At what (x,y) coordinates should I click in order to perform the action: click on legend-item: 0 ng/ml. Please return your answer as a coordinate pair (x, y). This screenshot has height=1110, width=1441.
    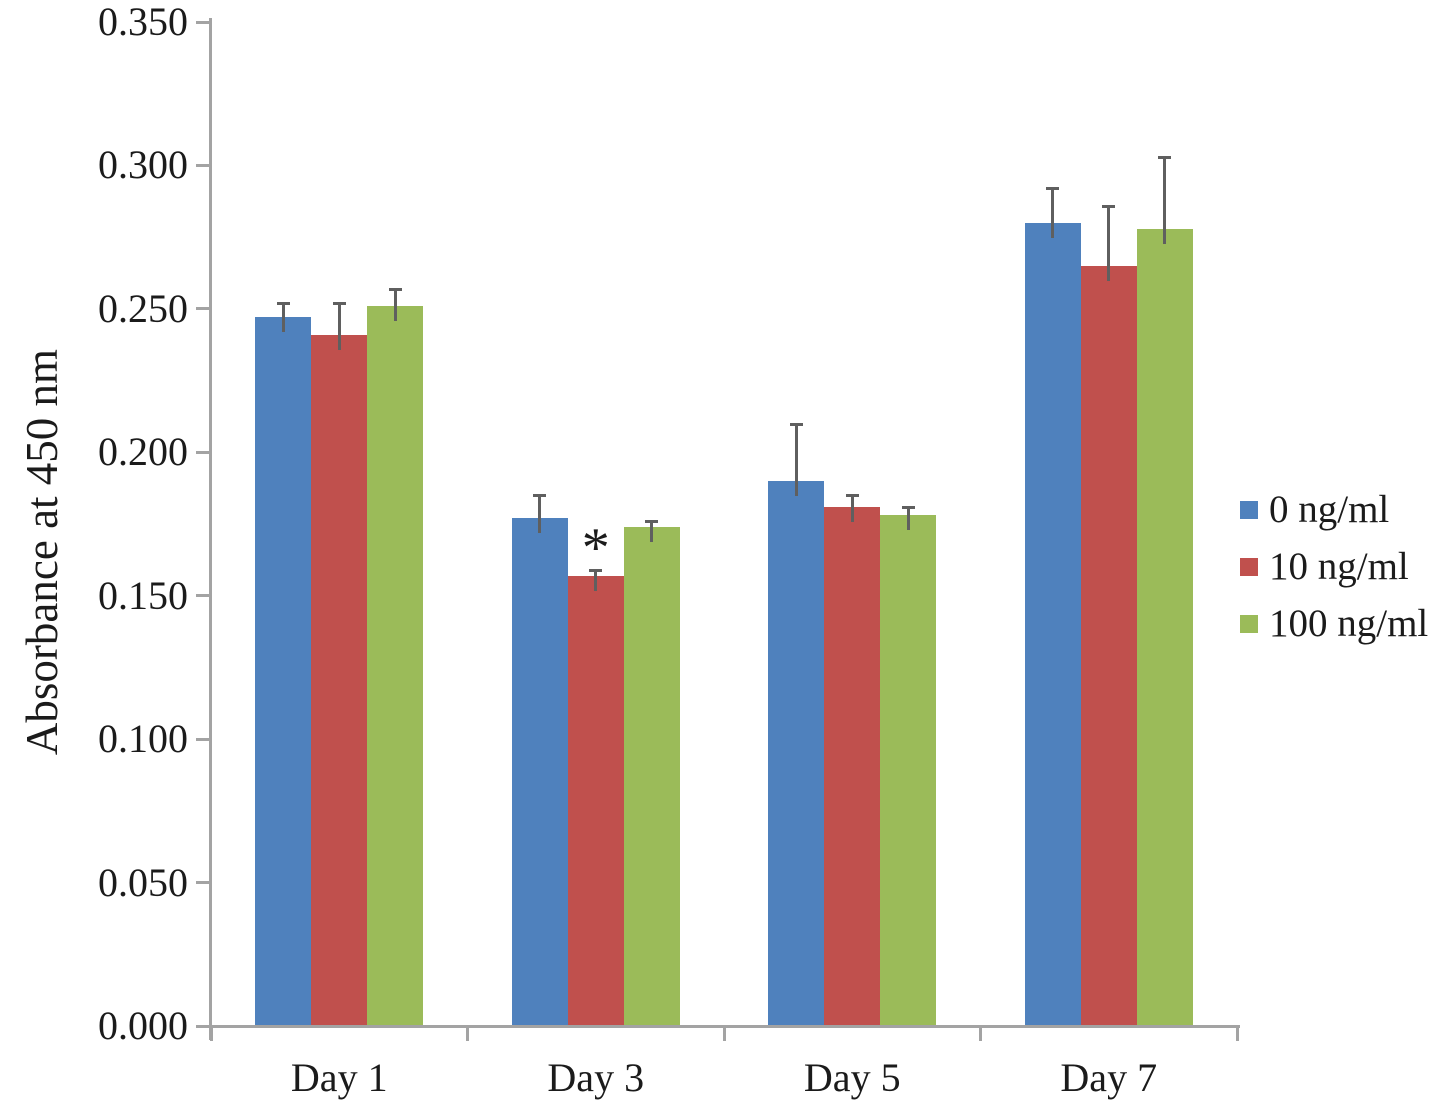
    Looking at the image, I should click on (1334, 509).